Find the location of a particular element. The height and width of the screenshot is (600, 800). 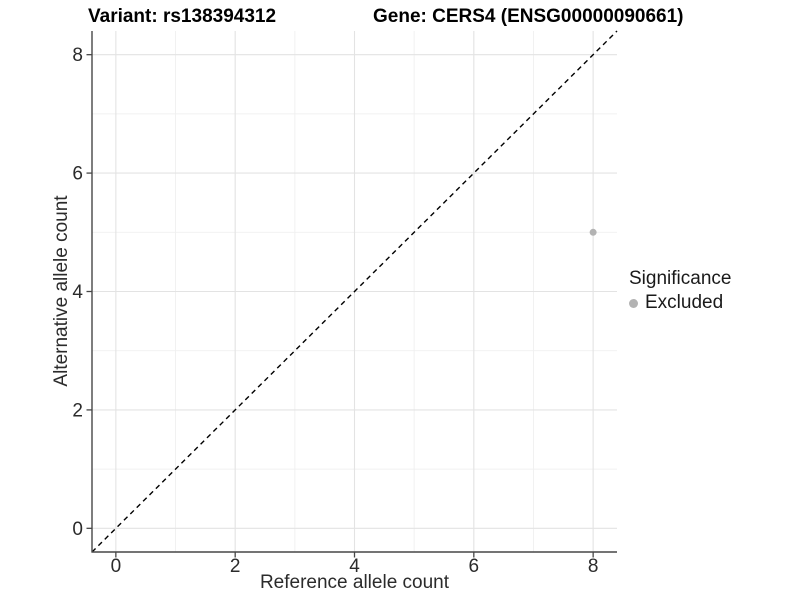

x-tick-label: 2 is located at coordinates (235, 566).